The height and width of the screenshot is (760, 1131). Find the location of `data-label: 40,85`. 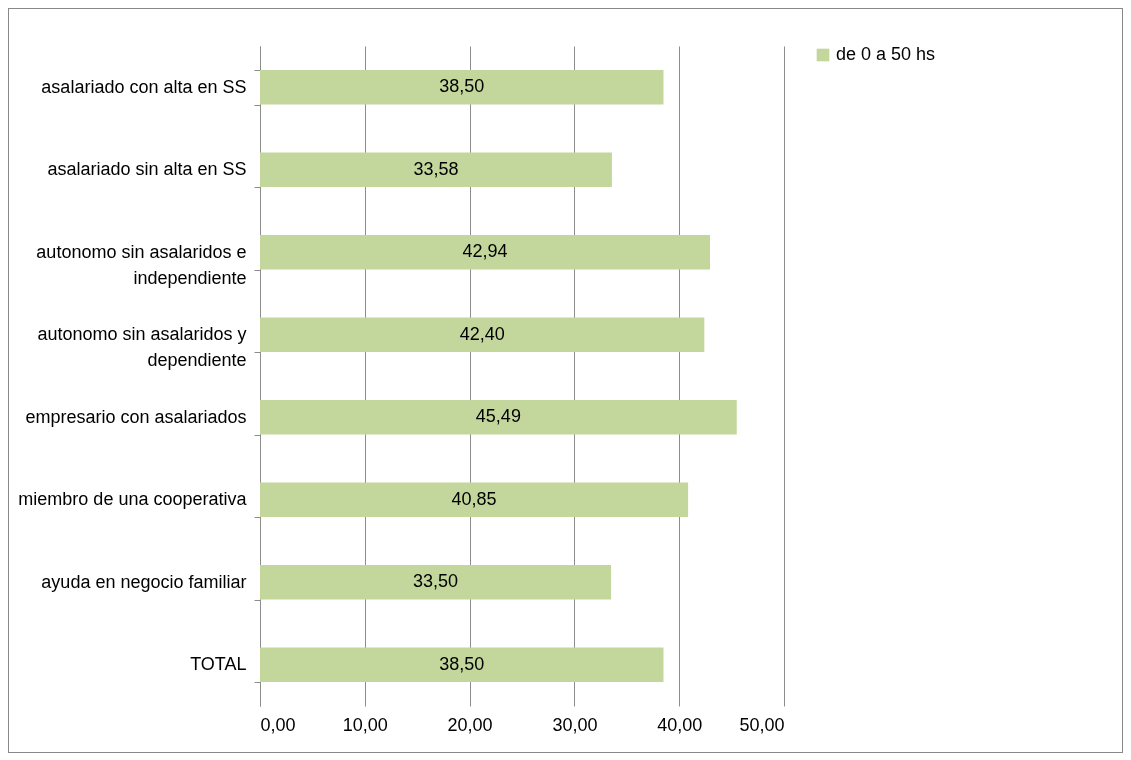

data-label: 40,85 is located at coordinates (474, 498).